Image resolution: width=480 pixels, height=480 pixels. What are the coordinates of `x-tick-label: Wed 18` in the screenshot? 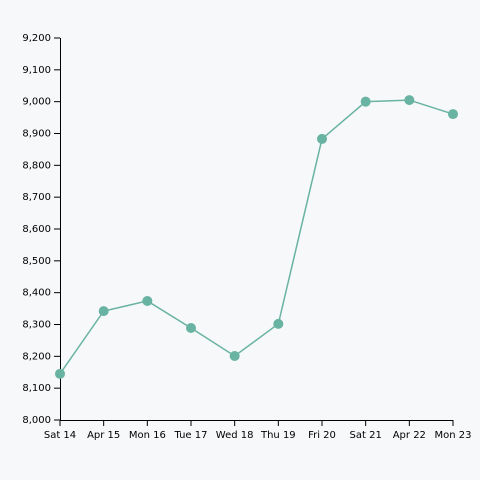 It's located at (235, 435).